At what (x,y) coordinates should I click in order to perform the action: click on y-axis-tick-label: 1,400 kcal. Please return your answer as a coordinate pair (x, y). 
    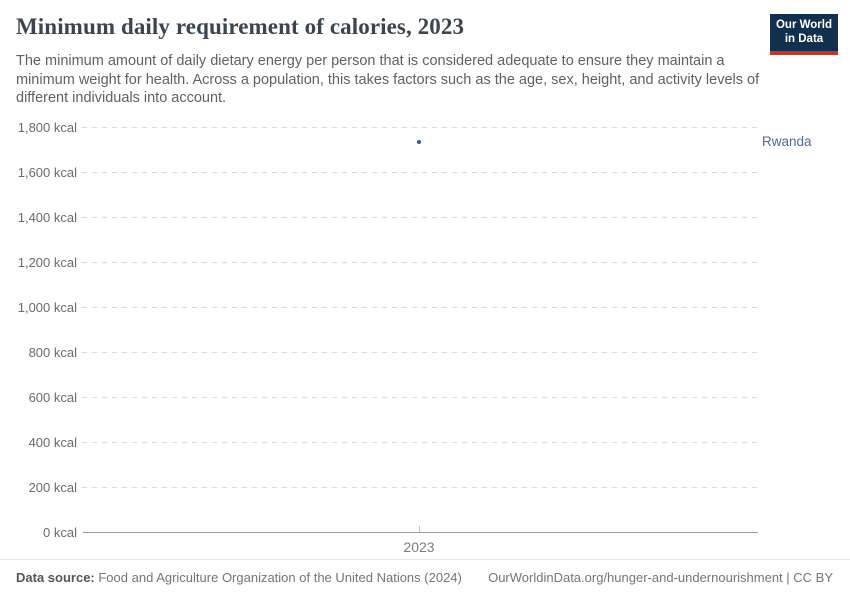
    Looking at the image, I should click on (47, 217).